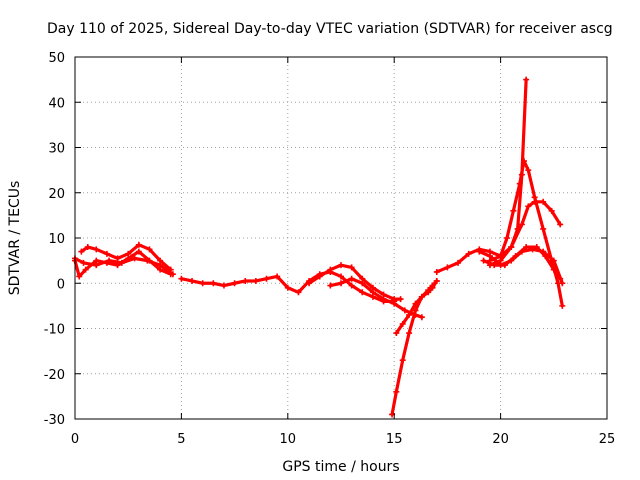  I want to click on x-axis-label: GPS time / hours, so click(340, 467).